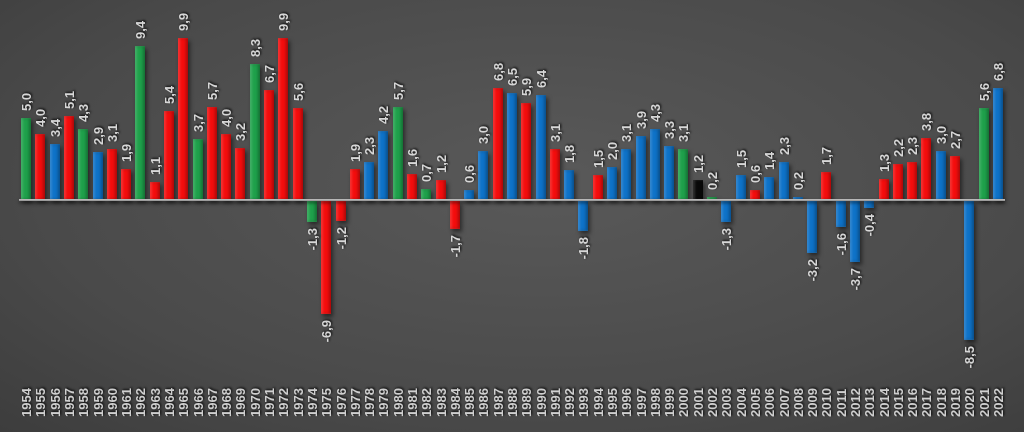 The image size is (1024, 432). Describe the element at coordinates (112, 133) in the screenshot. I see `value-label-1960: 3,1` at that location.